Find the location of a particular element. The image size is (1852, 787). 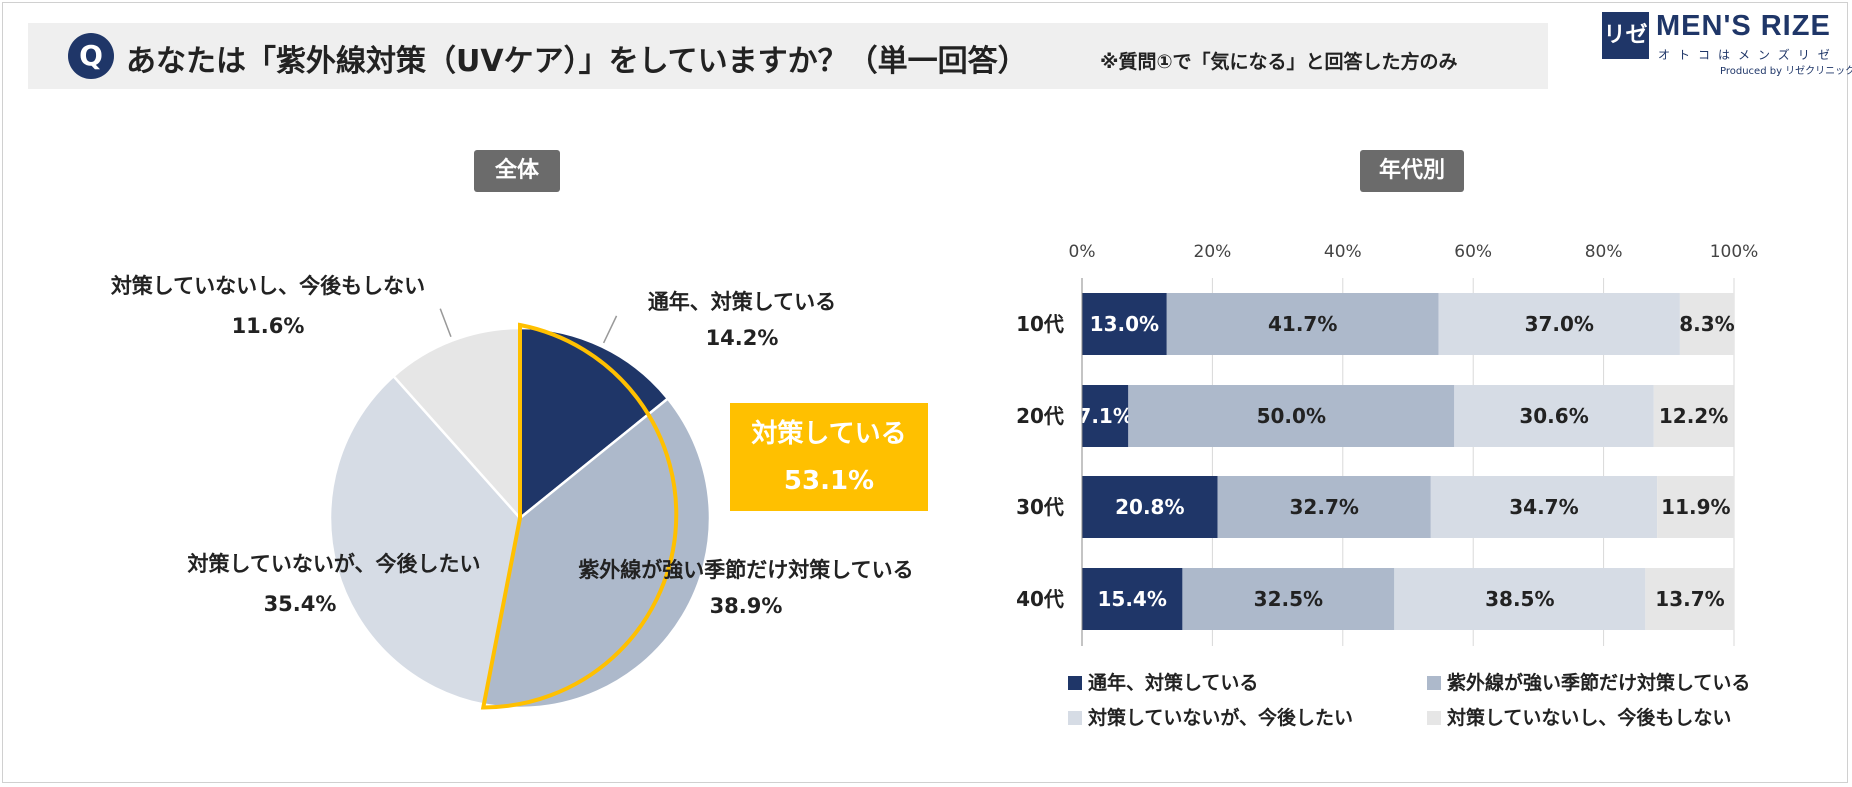

pie-title-badge: 全体 is located at coordinates (517, 171).